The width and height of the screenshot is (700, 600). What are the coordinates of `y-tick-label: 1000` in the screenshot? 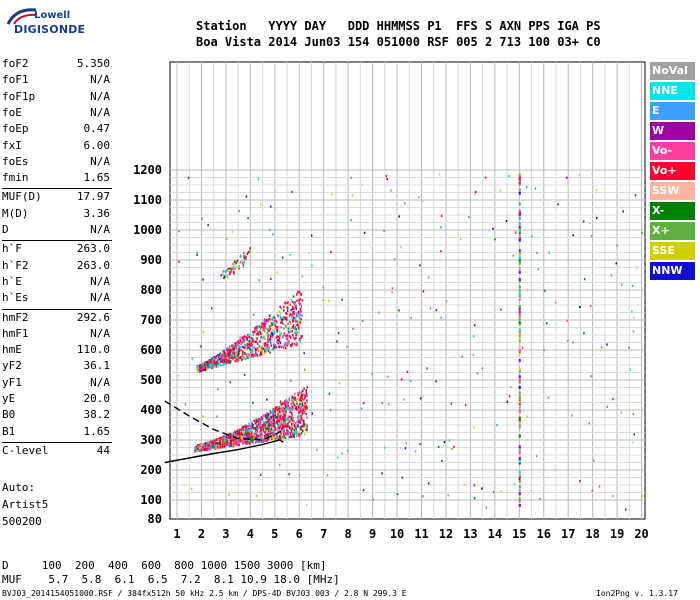 It's located at (147, 230).